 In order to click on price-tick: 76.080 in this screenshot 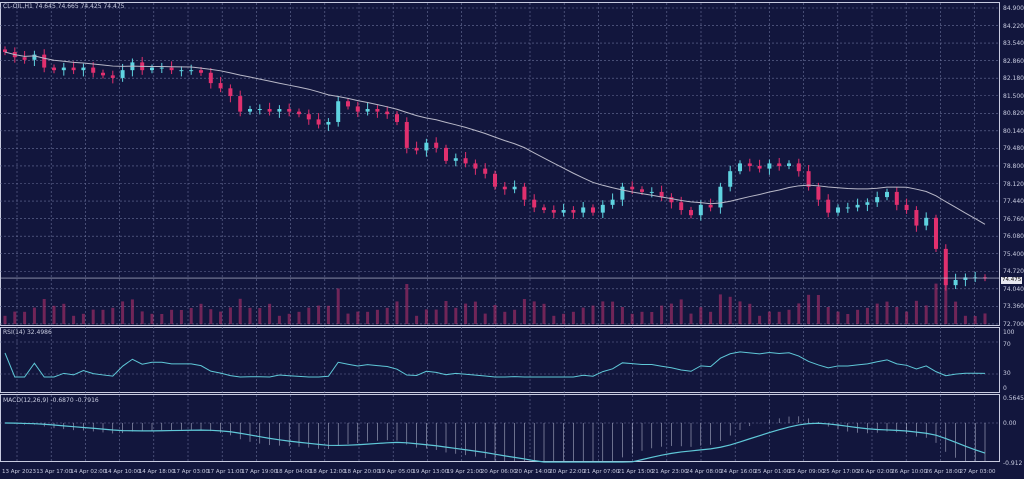, I will do `click(1013, 237)`.